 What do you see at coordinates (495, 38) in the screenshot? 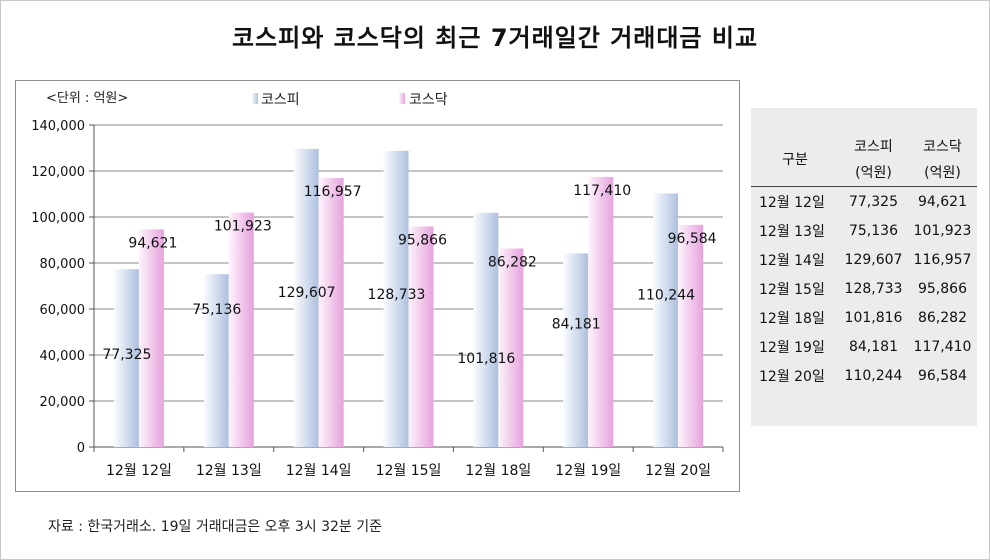
I see `chart-title: 코스피와 코스닥의 최근 7거래일간 거래대금 비교` at bounding box center [495, 38].